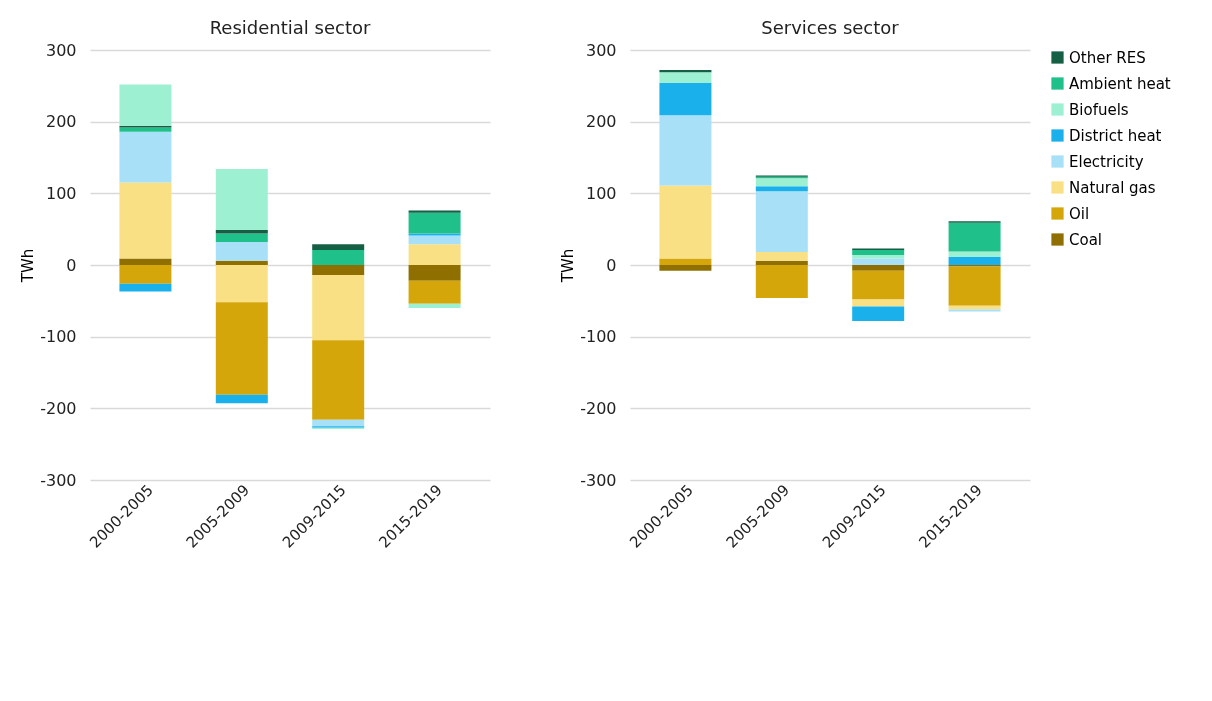 Image resolution: width=1212 pixels, height=701 pixels. I want to click on legend-label: District heat, so click(1115, 135).